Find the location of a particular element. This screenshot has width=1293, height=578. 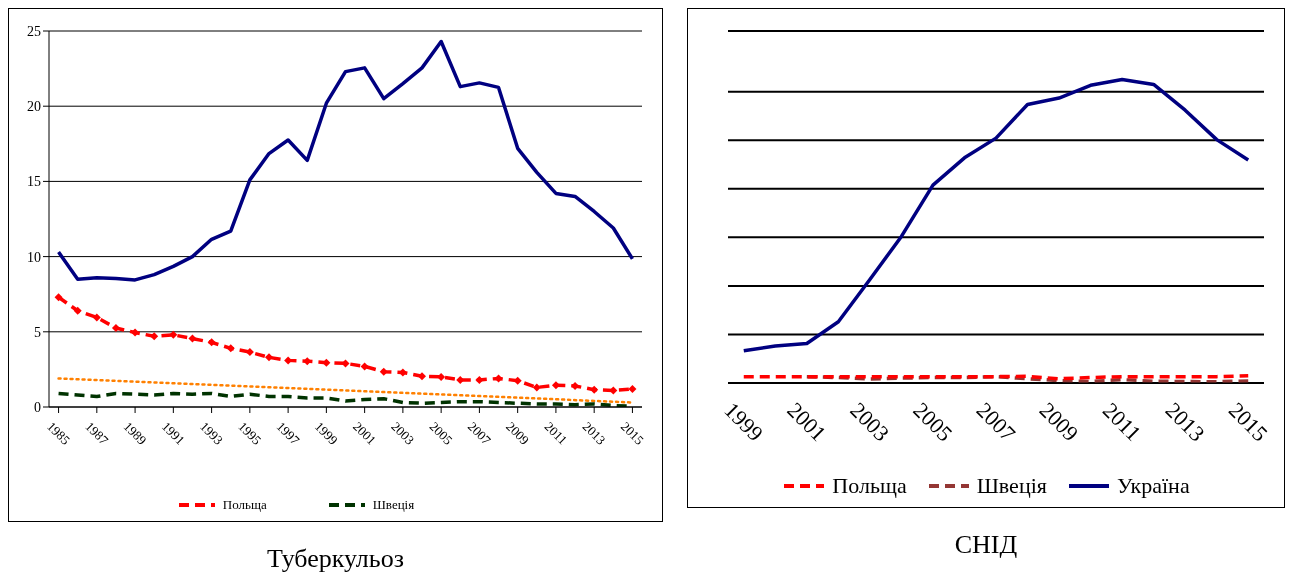

y-tick-label: 25 is located at coordinates (34, 31).